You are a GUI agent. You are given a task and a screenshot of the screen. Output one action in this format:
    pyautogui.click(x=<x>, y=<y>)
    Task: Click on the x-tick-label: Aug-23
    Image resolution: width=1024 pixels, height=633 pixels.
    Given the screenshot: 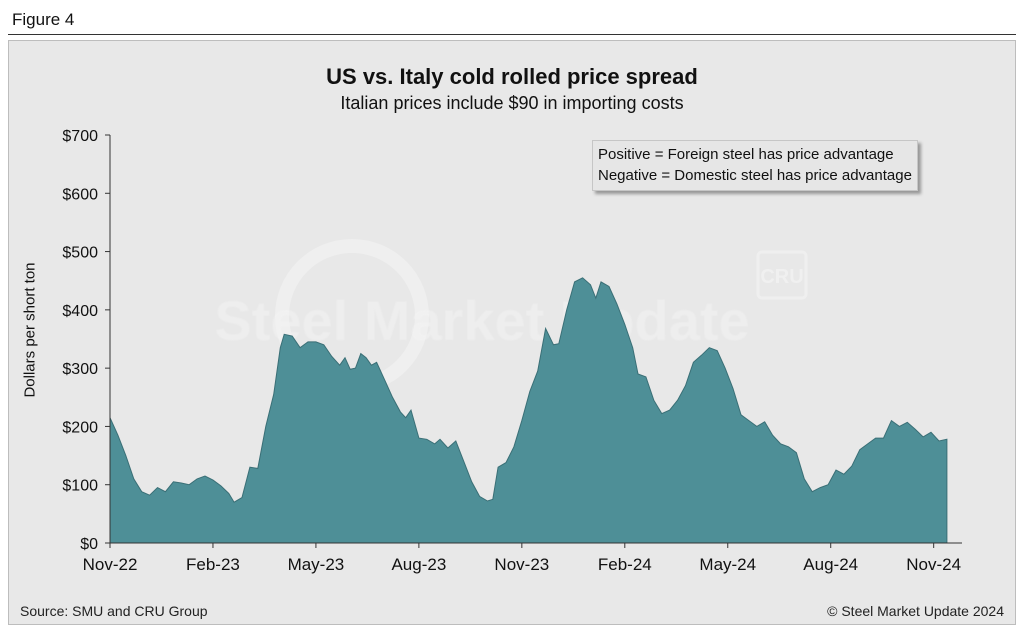 What is the action you would take?
    pyautogui.click(x=418, y=564)
    